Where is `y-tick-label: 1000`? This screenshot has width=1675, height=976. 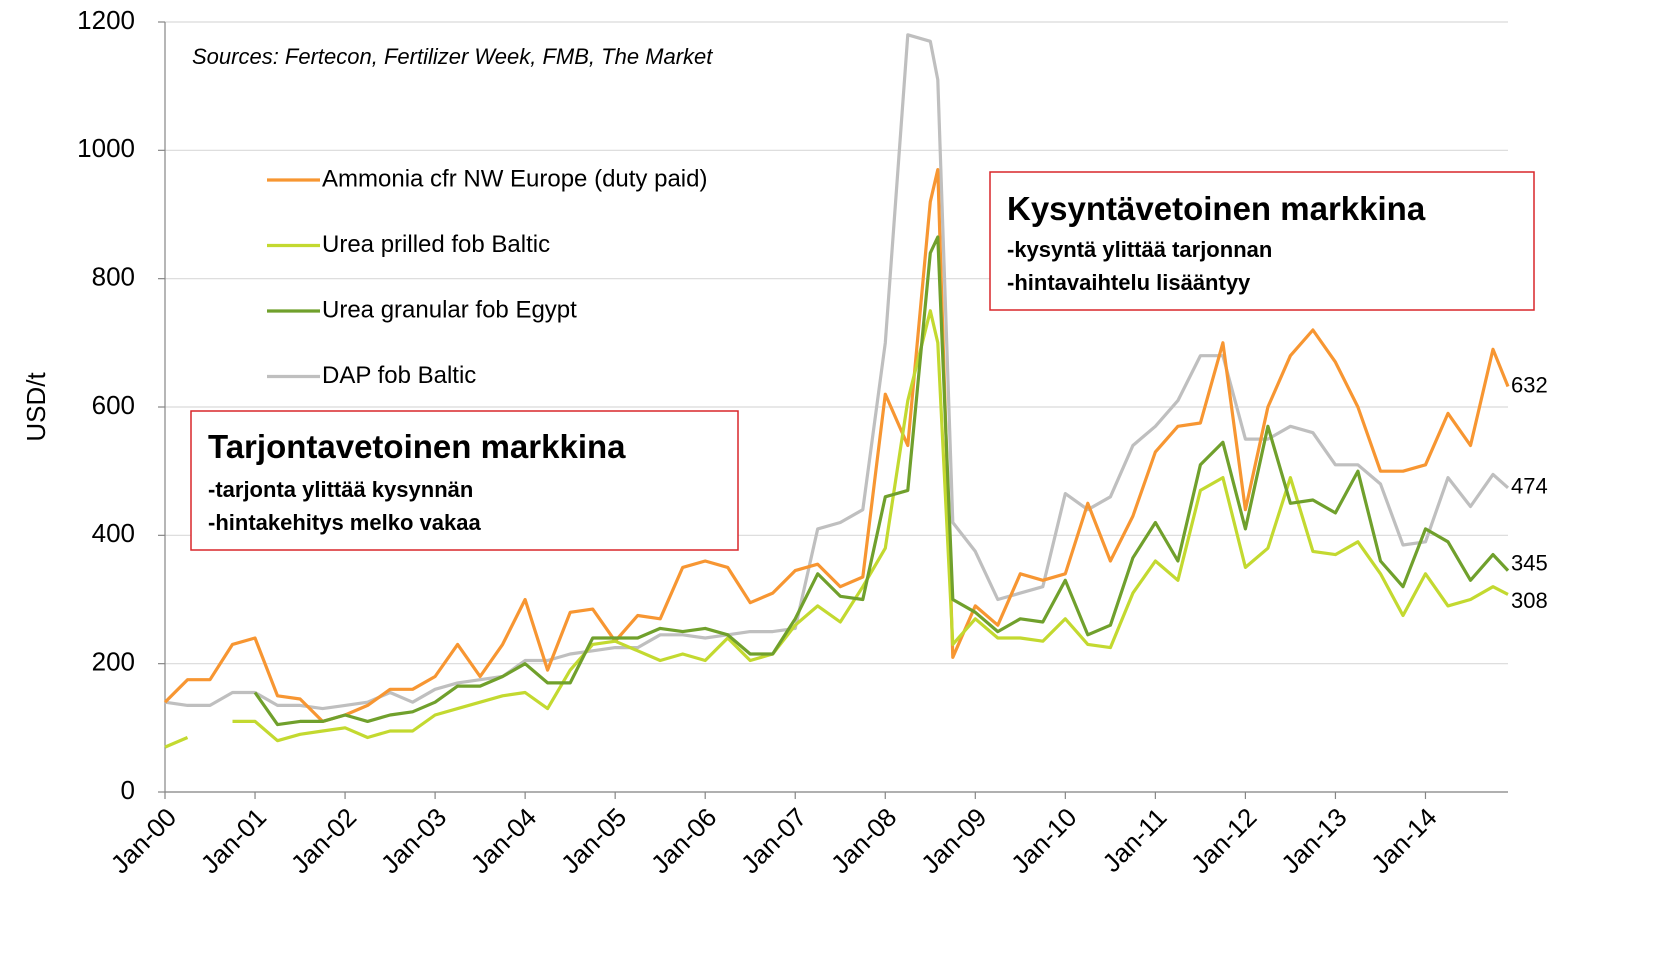 y-tick-label: 1000 is located at coordinates (106, 148).